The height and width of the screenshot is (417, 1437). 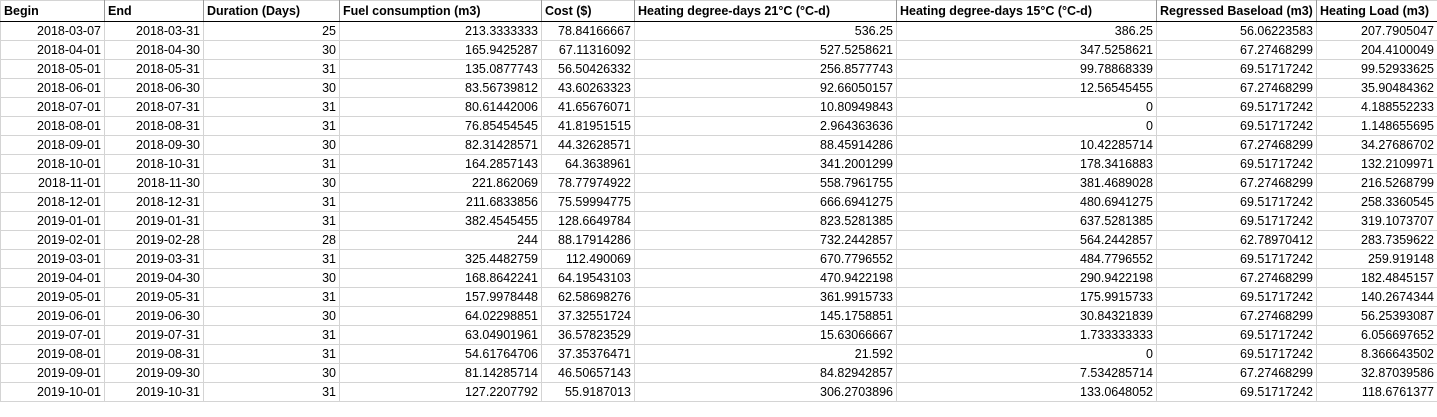 What do you see at coordinates (765, 107) in the screenshot?
I see `hdd-21-cell: 10.80949843` at bounding box center [765, 107].